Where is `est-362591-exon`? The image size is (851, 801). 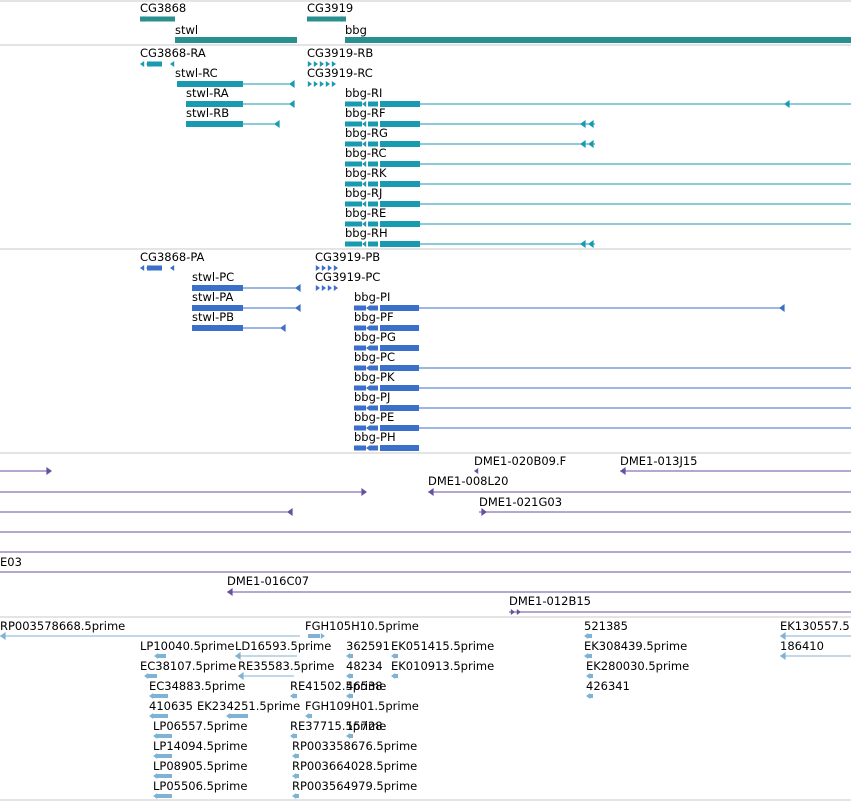 est-362591-exon is located at coordinates (351, 656).